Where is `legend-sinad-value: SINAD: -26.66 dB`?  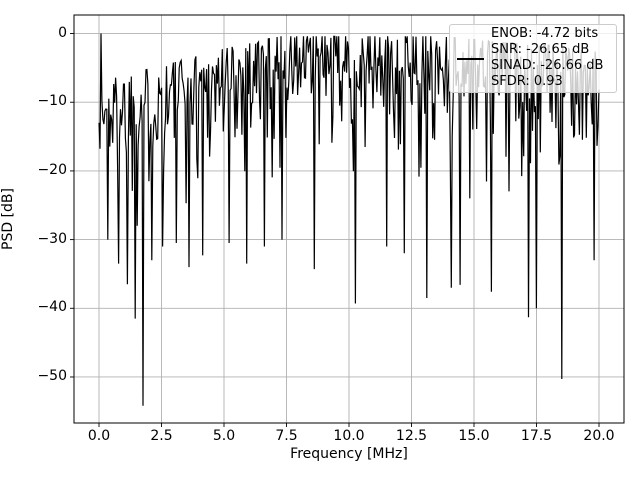 legend-sinad-value: SINAD: -26.66 dB is located at coordinates (547, 65).